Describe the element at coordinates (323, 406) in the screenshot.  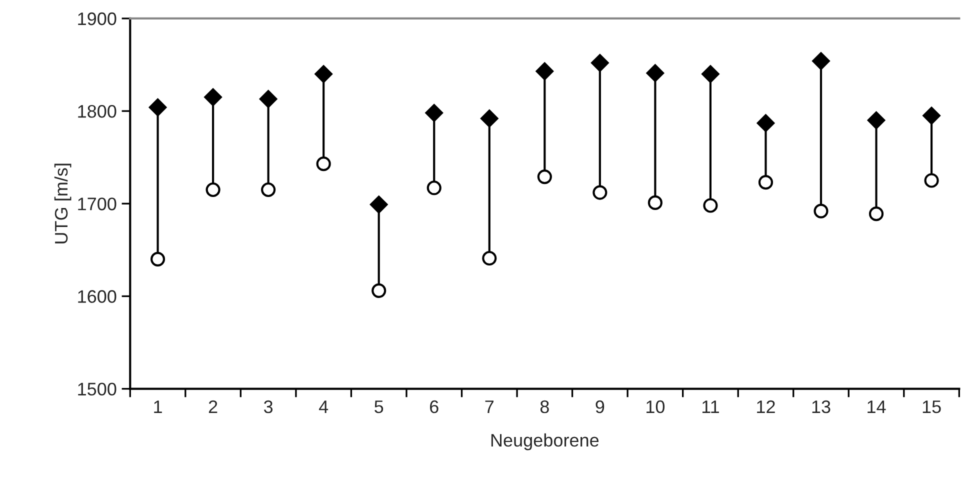
I see `x-tick-label: 4` at that location.